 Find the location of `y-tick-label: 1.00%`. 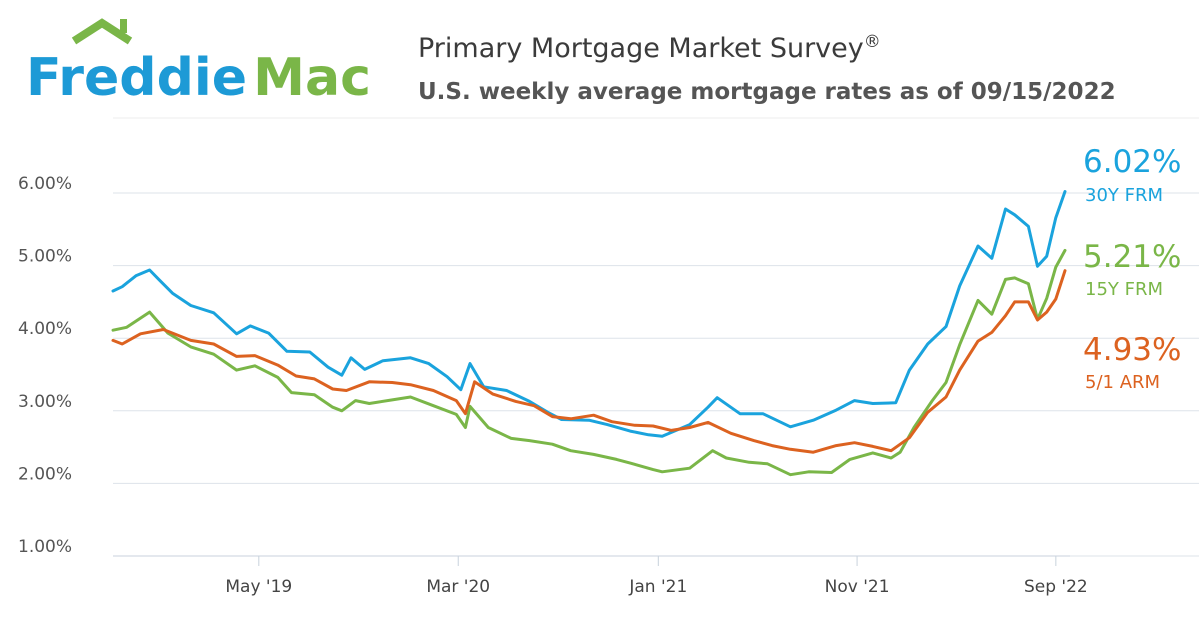

y-tick-label: 1.00% is located at coordinates (45, 547).